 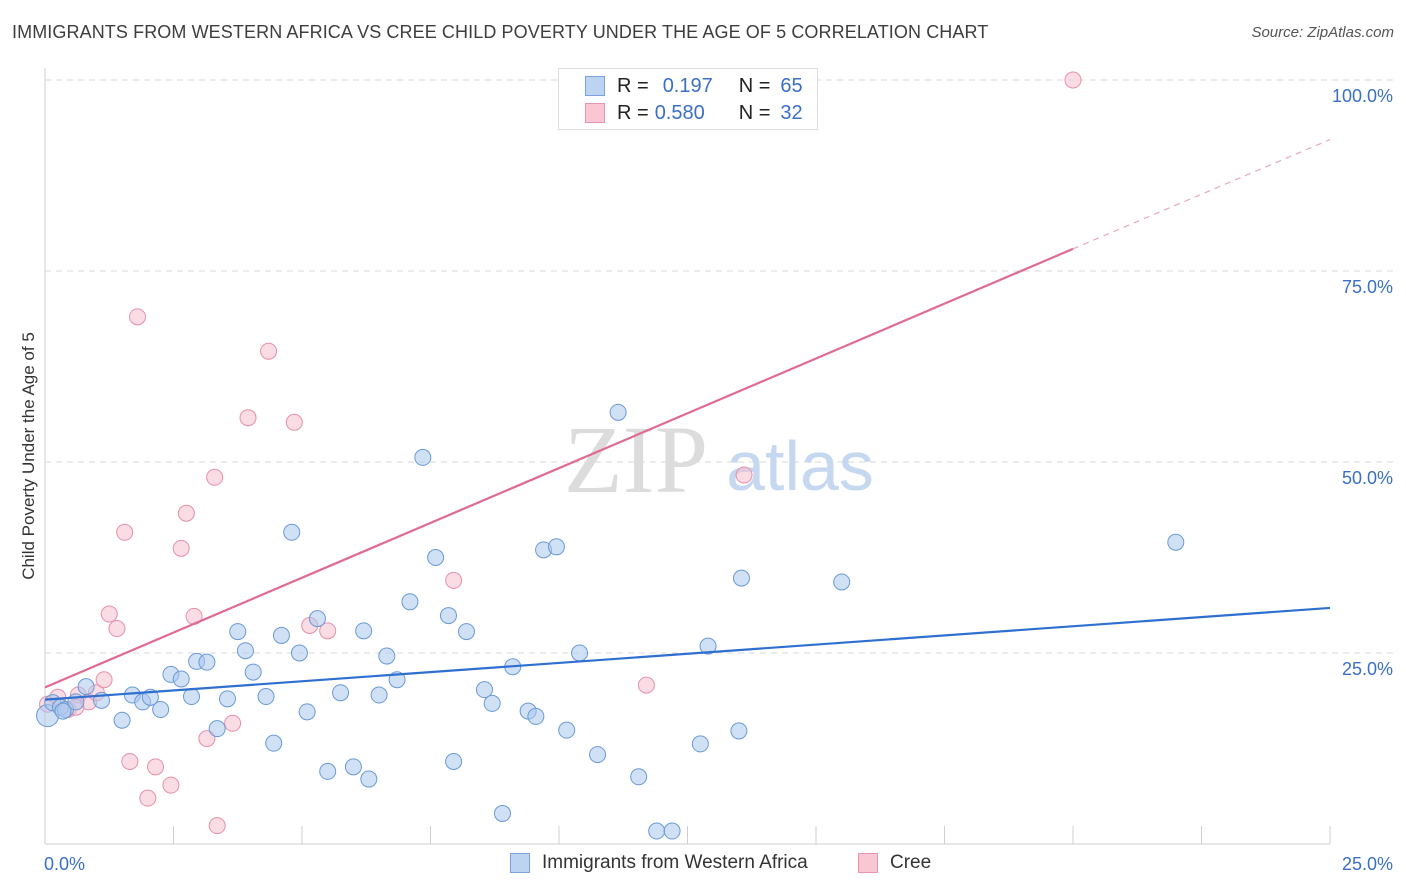 What do you see at coordinates (1367, 478) in the screenshot?
I see `y-tick-label: 50.0%` at bounding box center [1367, 478].